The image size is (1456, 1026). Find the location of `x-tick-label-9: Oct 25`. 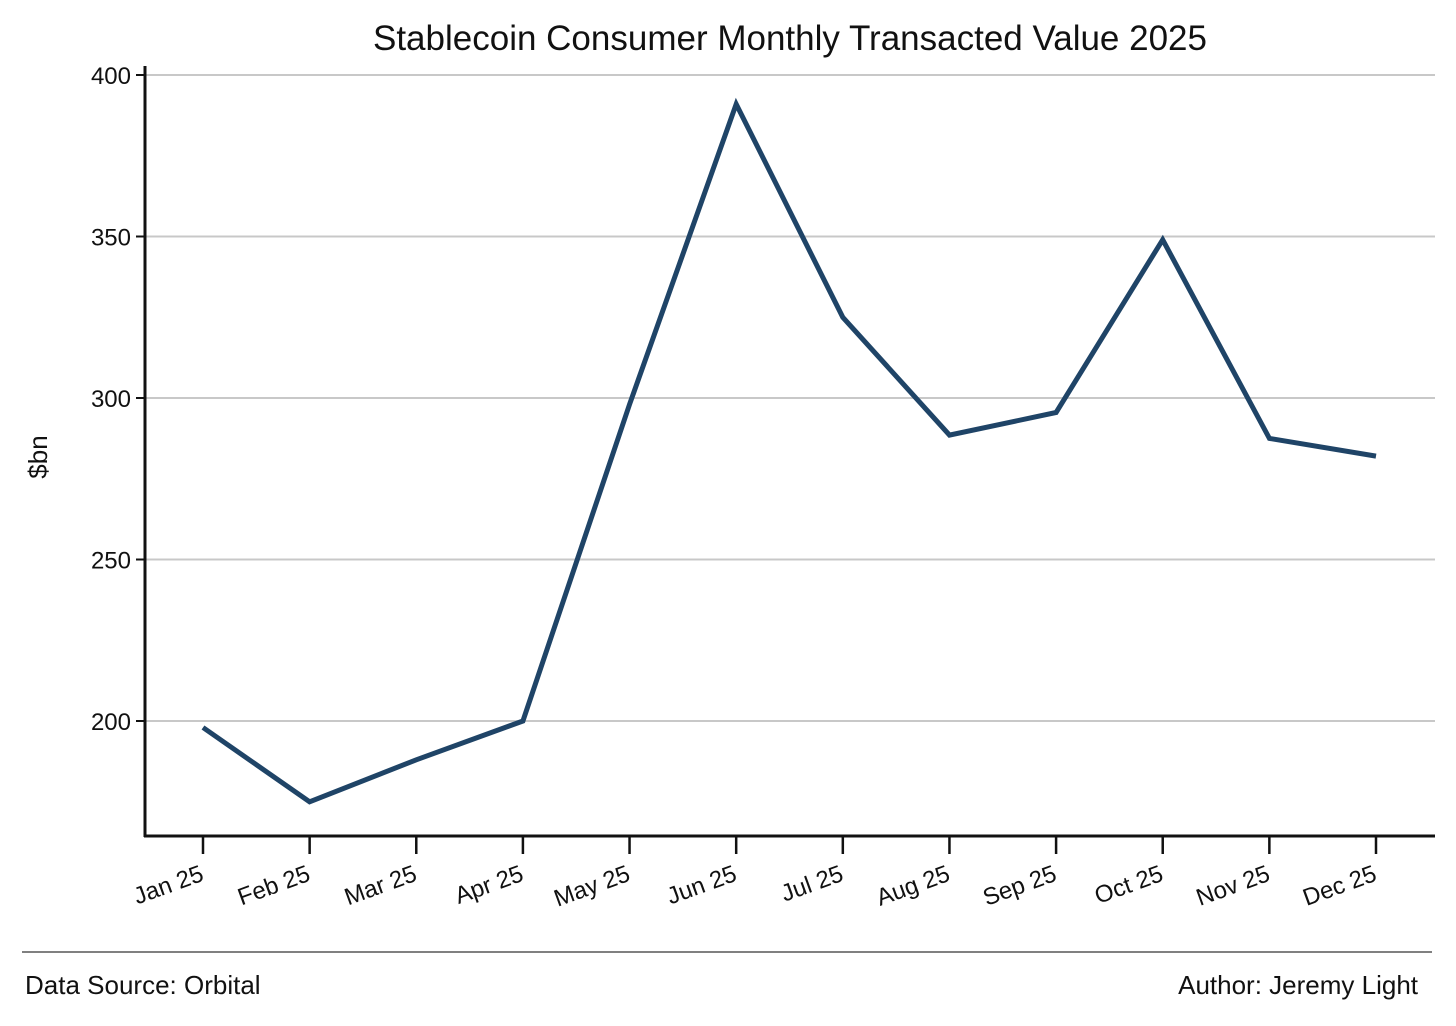

x-tick-label-9: Oct 25 is located at coordinates (1129, 885).